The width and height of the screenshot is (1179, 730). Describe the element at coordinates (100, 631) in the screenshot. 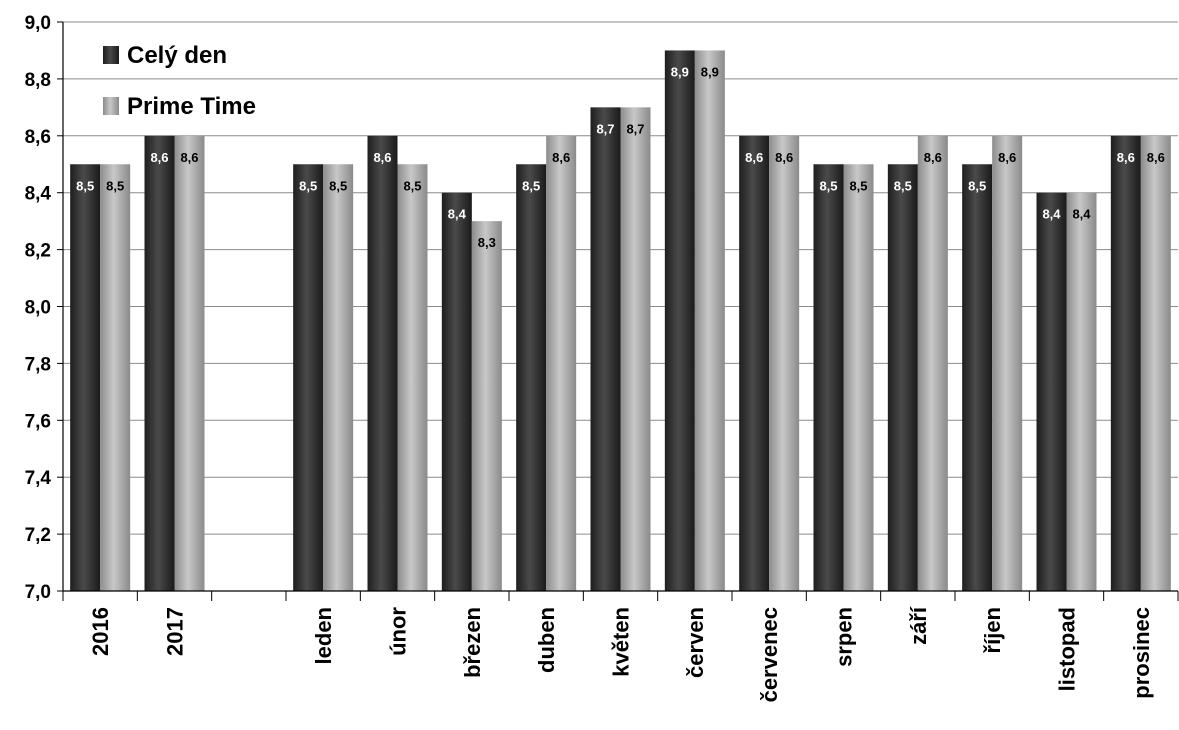

I see `x-tick-label: 2016` at that location.